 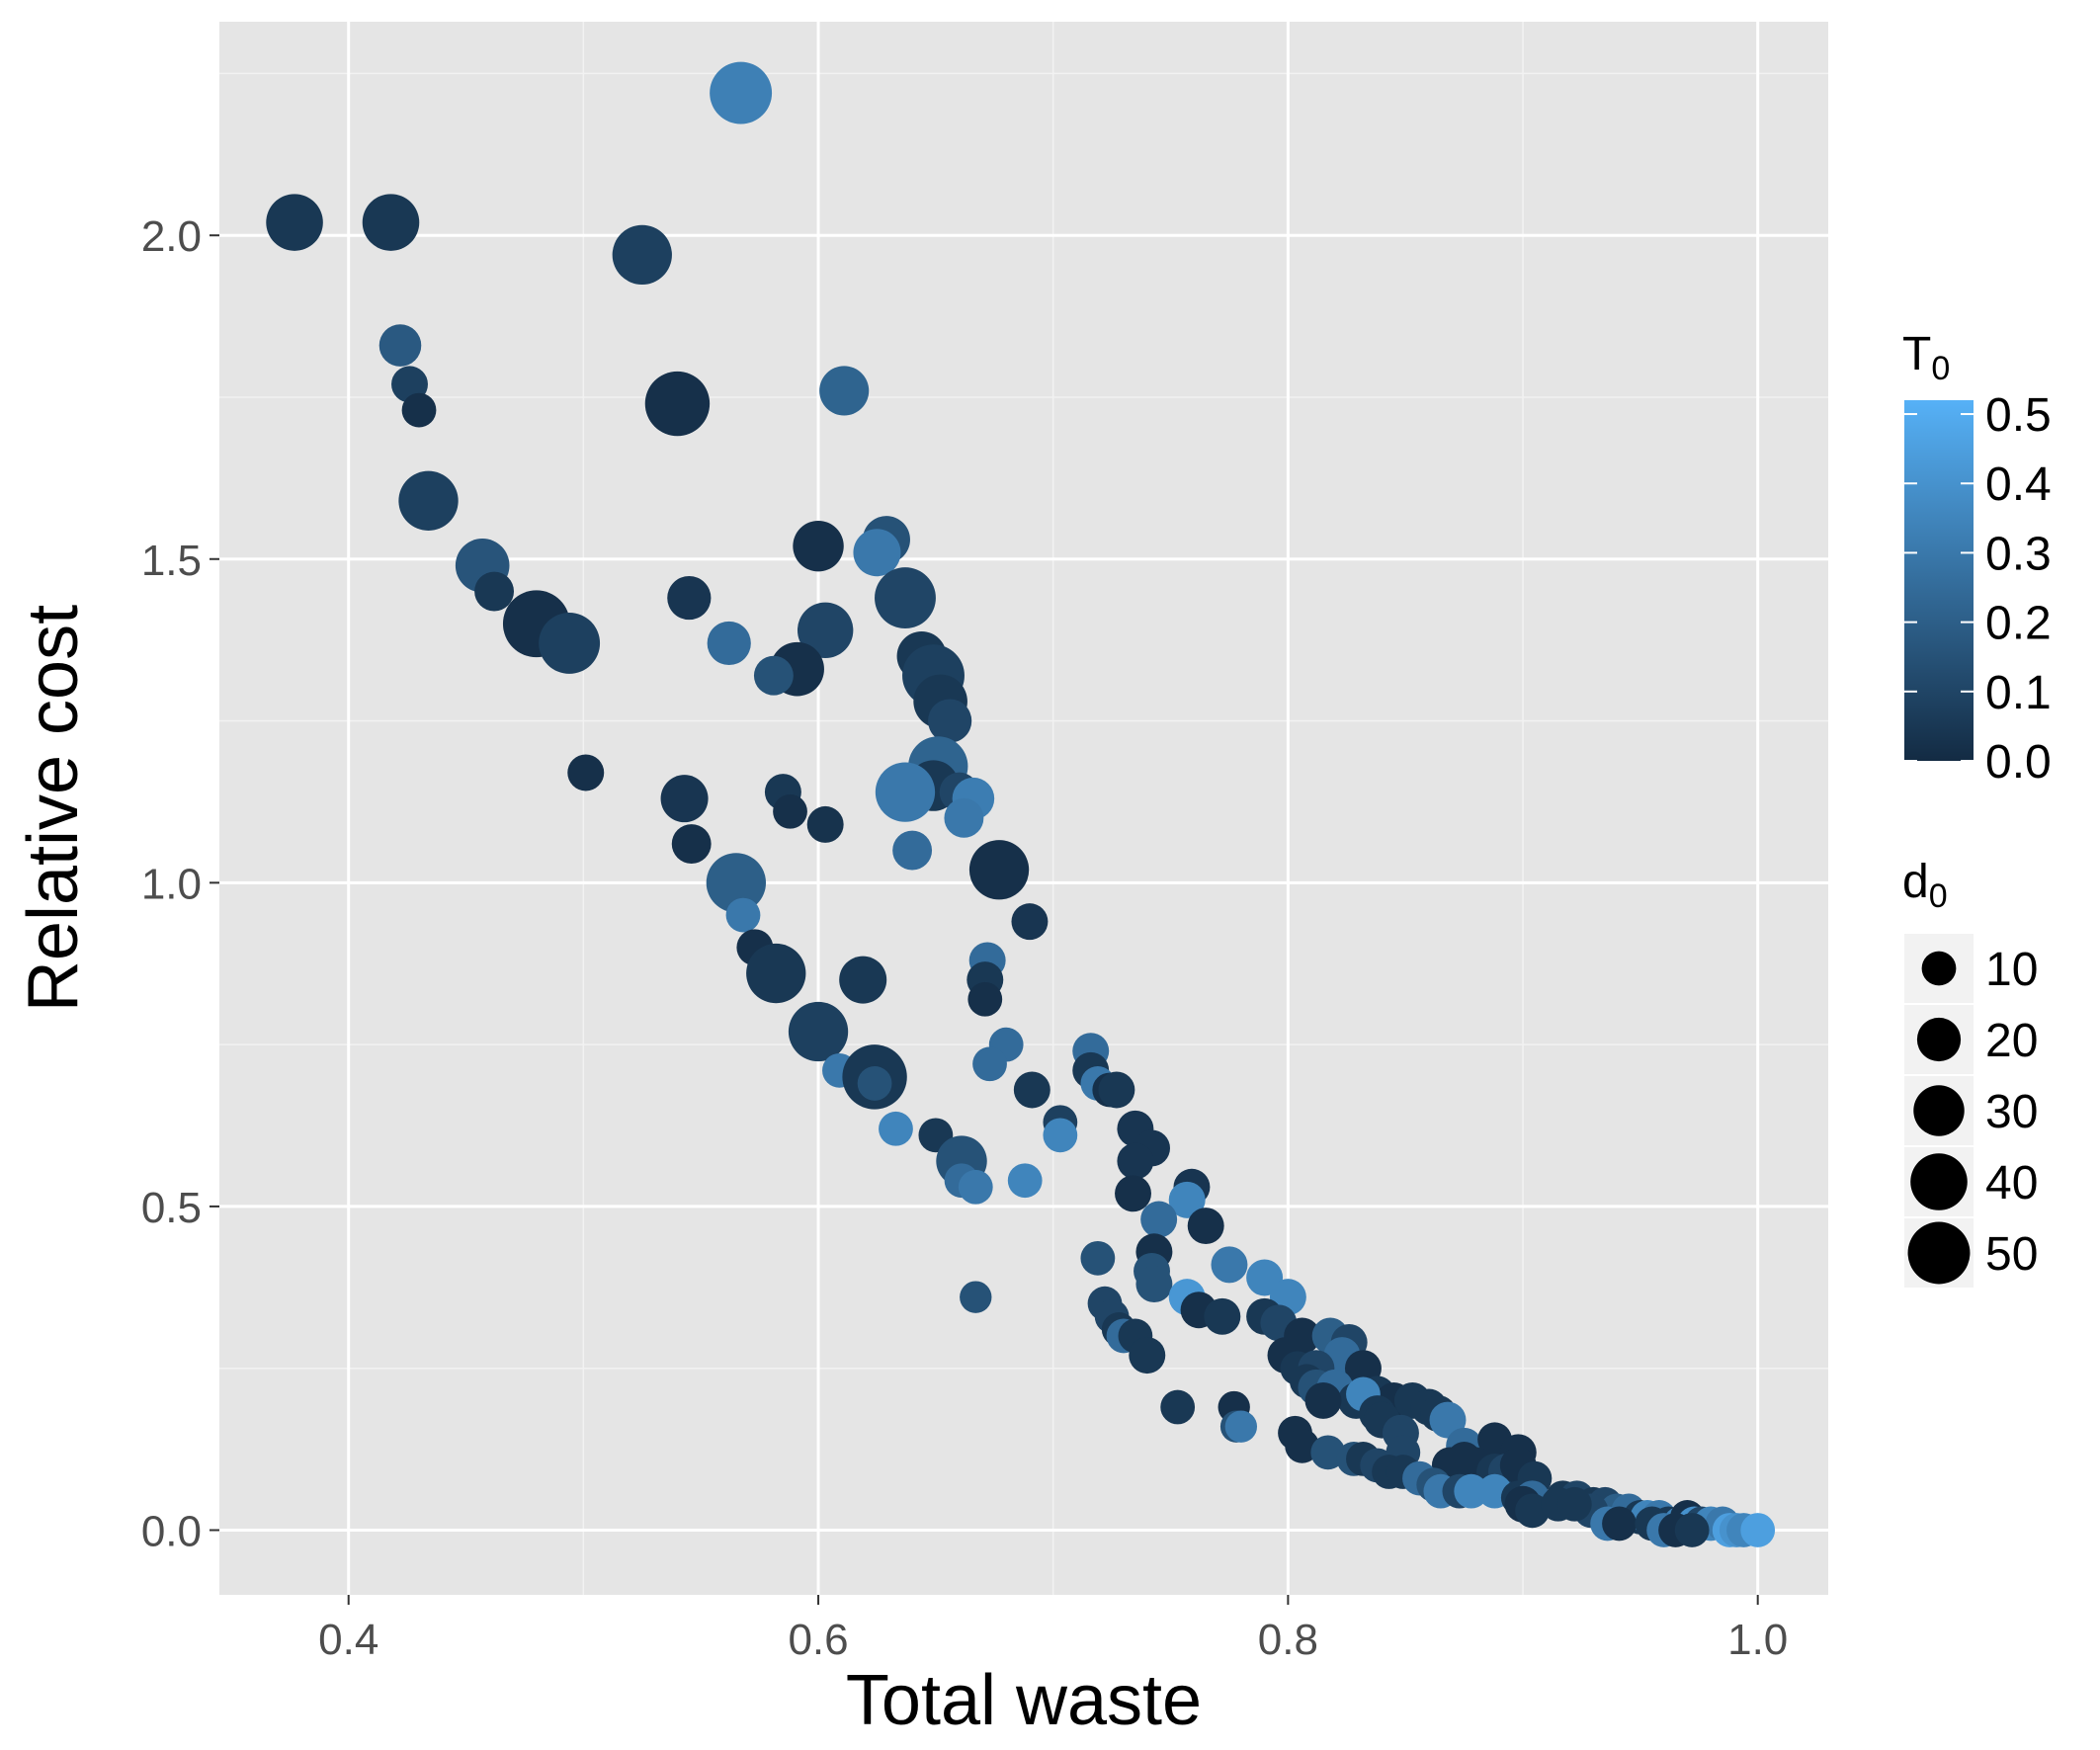 I want to click on color-bar-label: 0.2, so click(x=2018, y=624).